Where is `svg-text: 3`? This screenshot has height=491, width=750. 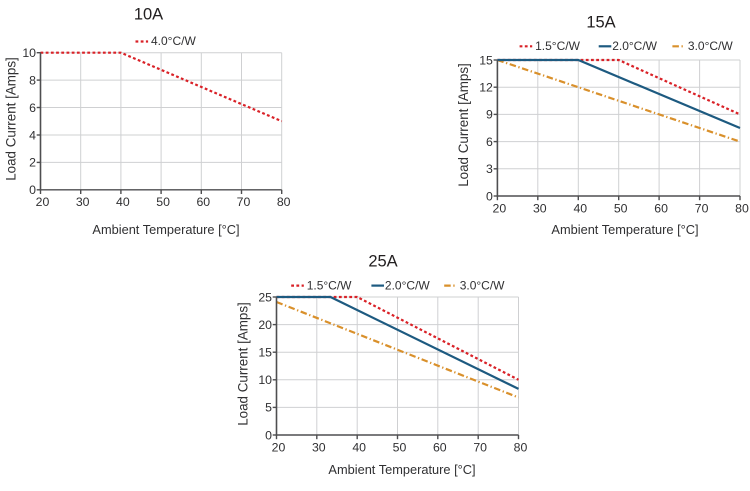 svg-text: 3 is located at coordinates (489, 169).